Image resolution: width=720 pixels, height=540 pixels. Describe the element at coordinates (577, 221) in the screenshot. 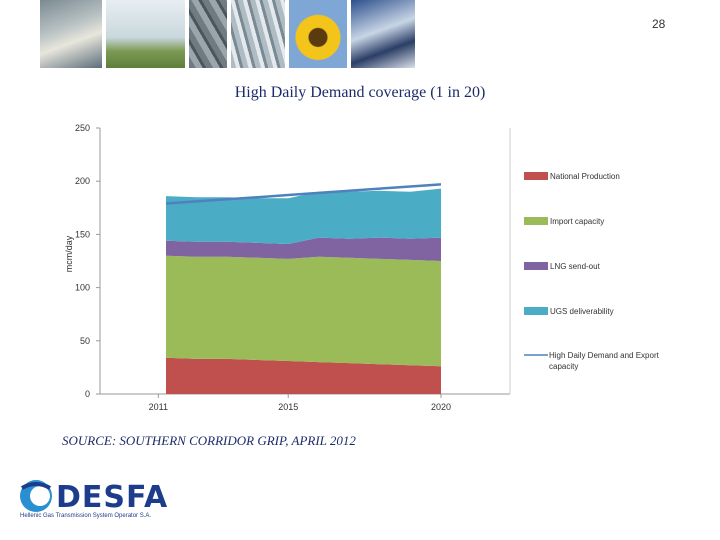

I see `legend-label-import-capacity: Import capacity` at that location.